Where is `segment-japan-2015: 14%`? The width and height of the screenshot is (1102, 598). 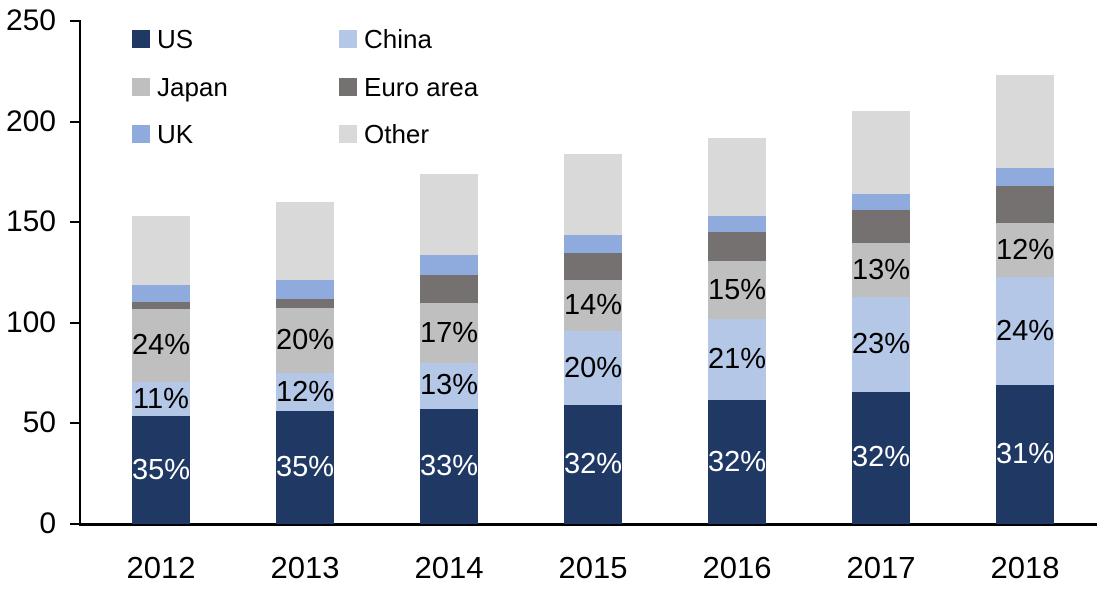
segment-japan-2015: 14% is located at coordinates (593, 305).